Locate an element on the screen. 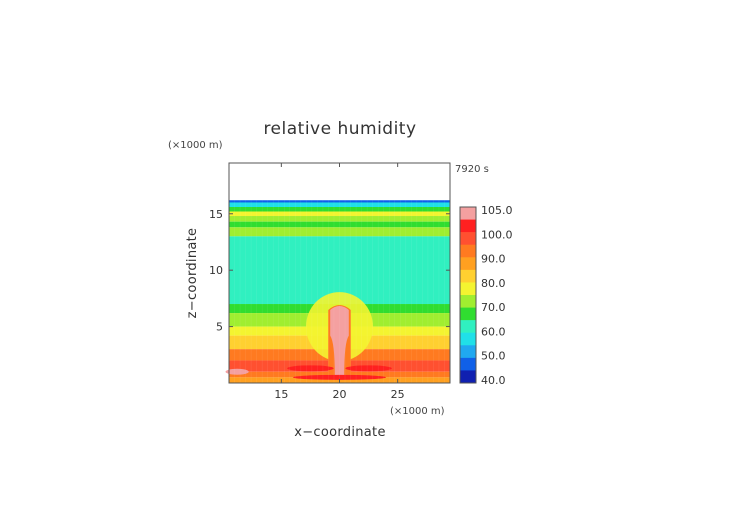 The image size is (752, 532). y-tick-label: 10 is located at coordinates (216, 270).